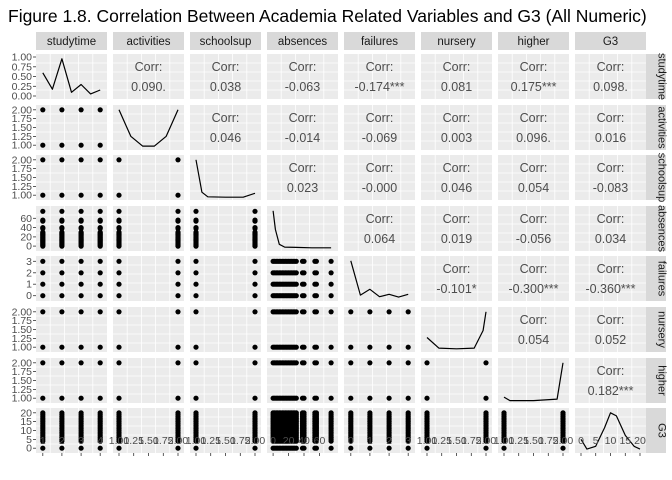 This screenshot has width=672, height=480. Describe the element at coordinates (71, 228) in the screenshot. I see `panel-absences-studytime` at that location.